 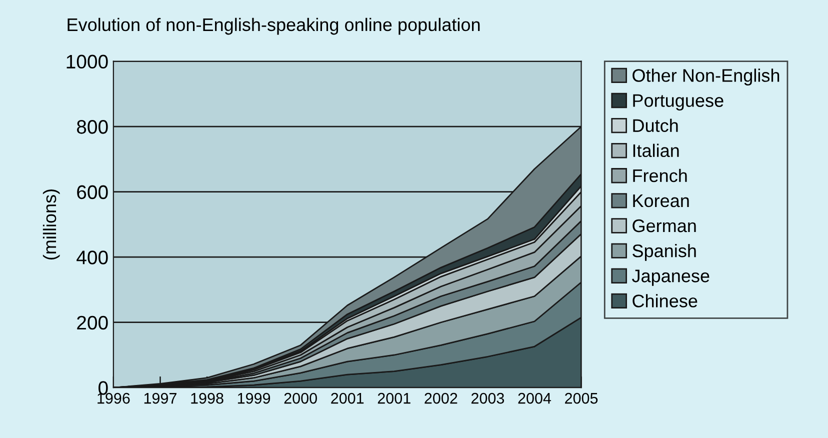 I want to click on y-tick-label: 1000, so click(x=87, y=61).